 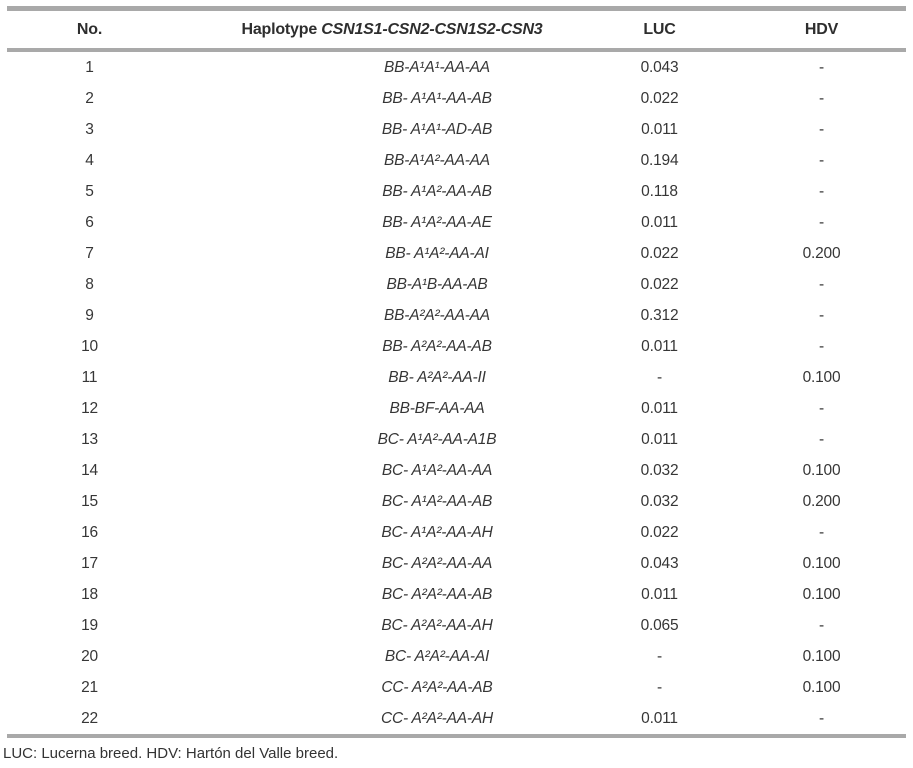 I want to click on row-number-cell: 10, so click(x=89, y=346).